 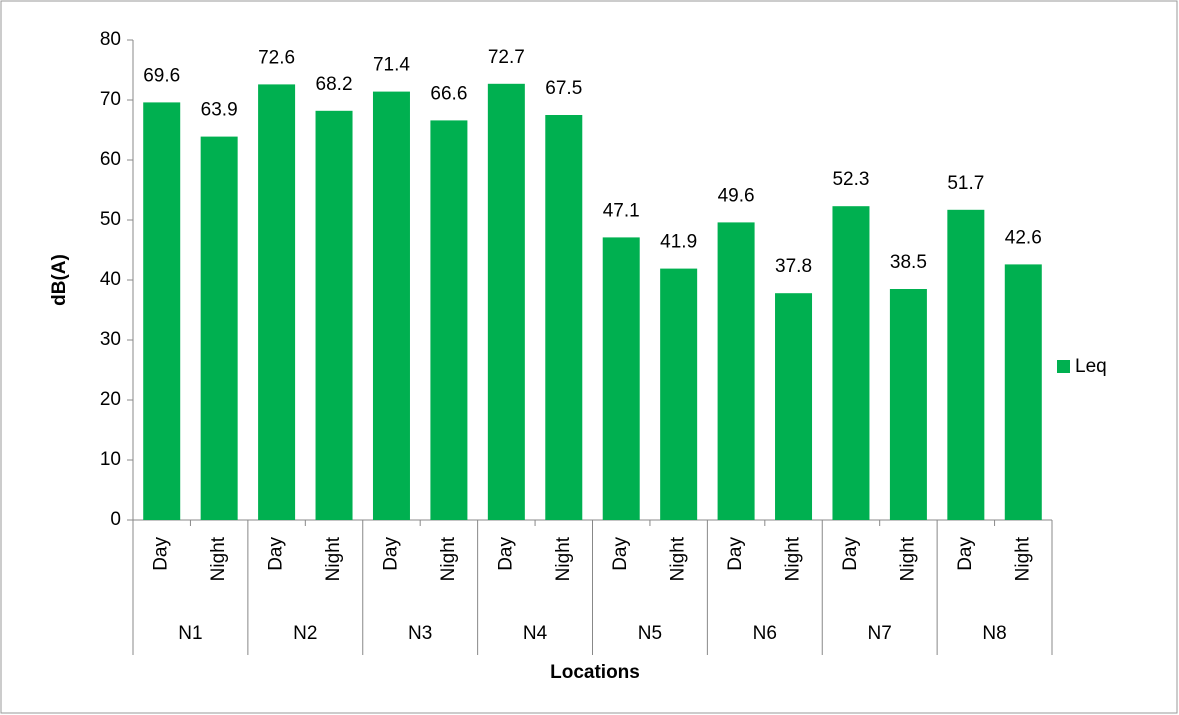 What do you see at coordinates (190, 633) in the screenshot?
I see `group-label: N1` at bounding box center [190, 633].